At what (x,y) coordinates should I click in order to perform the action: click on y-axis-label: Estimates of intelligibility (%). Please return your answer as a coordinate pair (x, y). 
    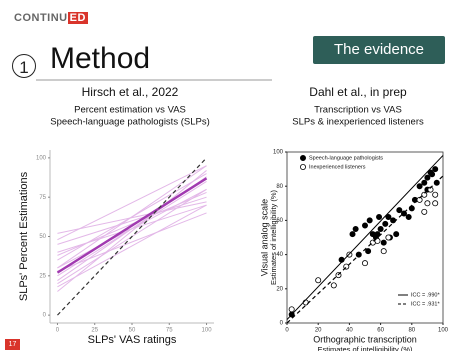
    Looking at the image, I should click on (273, 237).